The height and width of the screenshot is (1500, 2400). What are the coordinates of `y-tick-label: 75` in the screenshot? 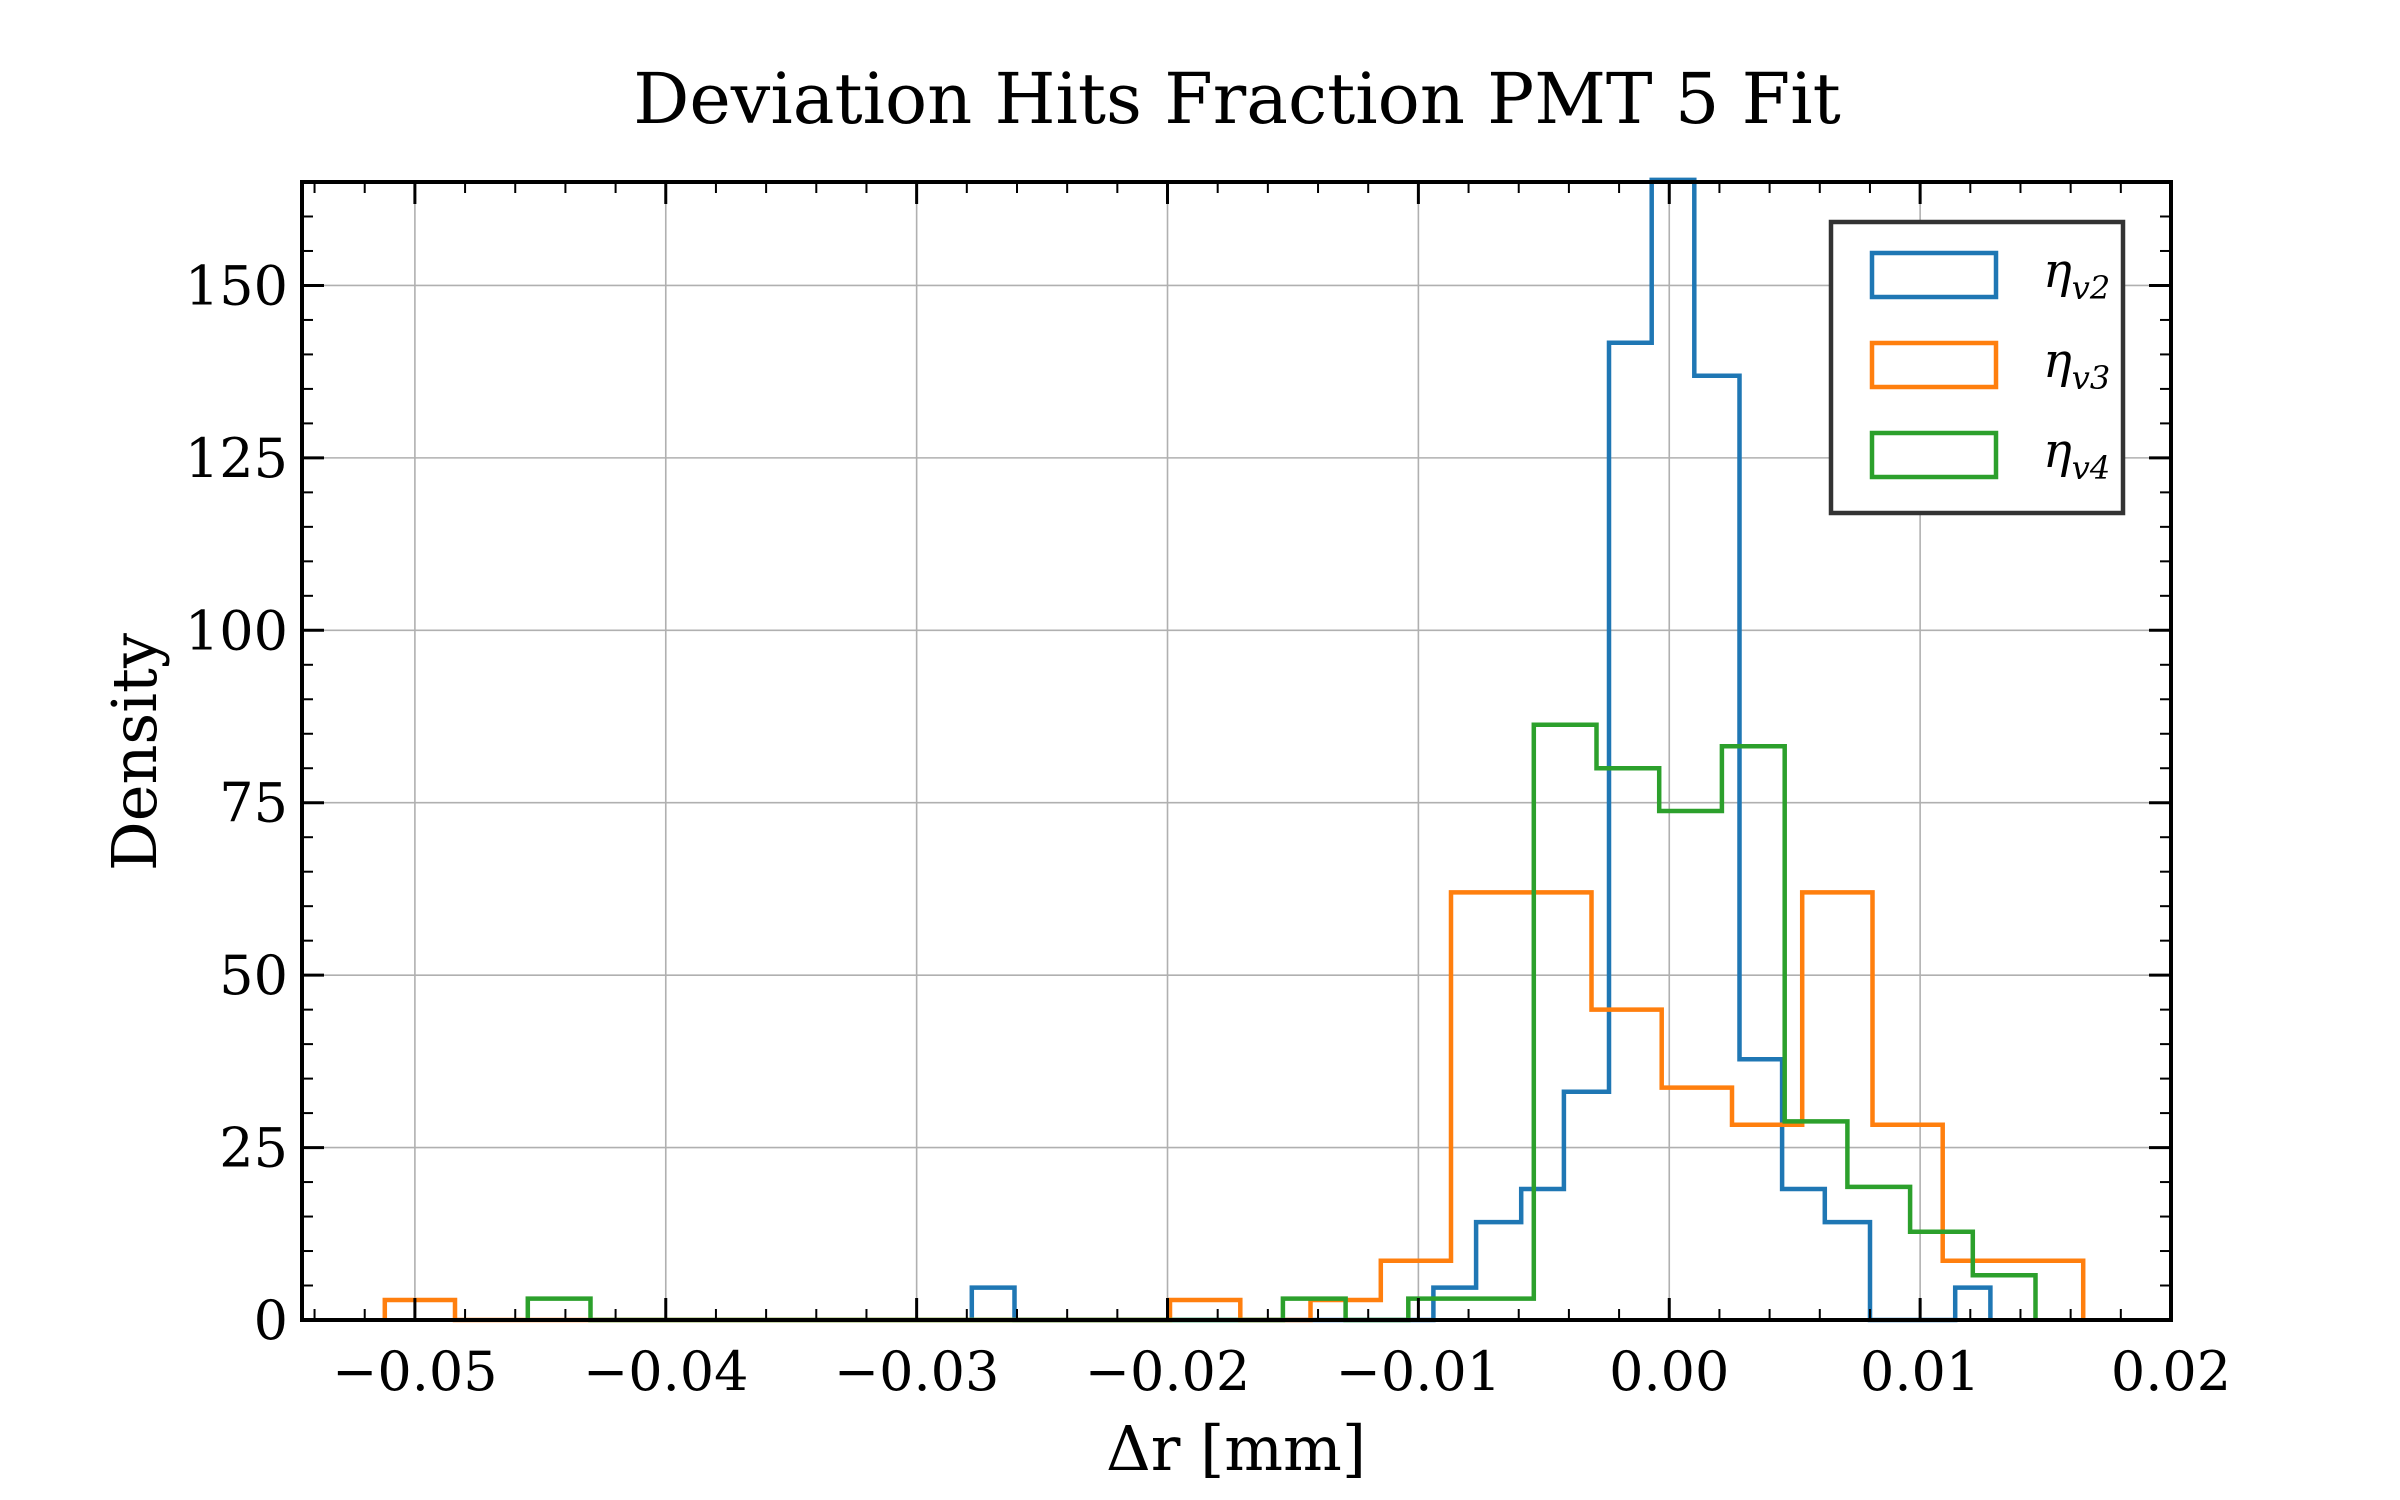 It's located at (253, 803).